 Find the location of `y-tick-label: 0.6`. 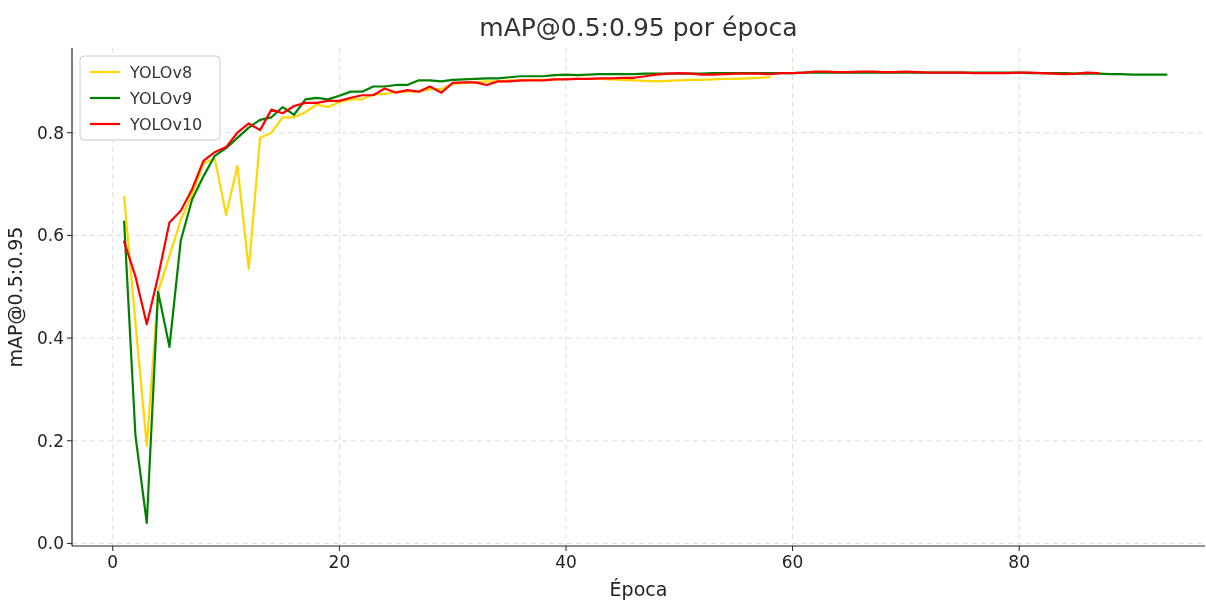

y-tick-label: 0.6 is located at coordinates (50, 235).